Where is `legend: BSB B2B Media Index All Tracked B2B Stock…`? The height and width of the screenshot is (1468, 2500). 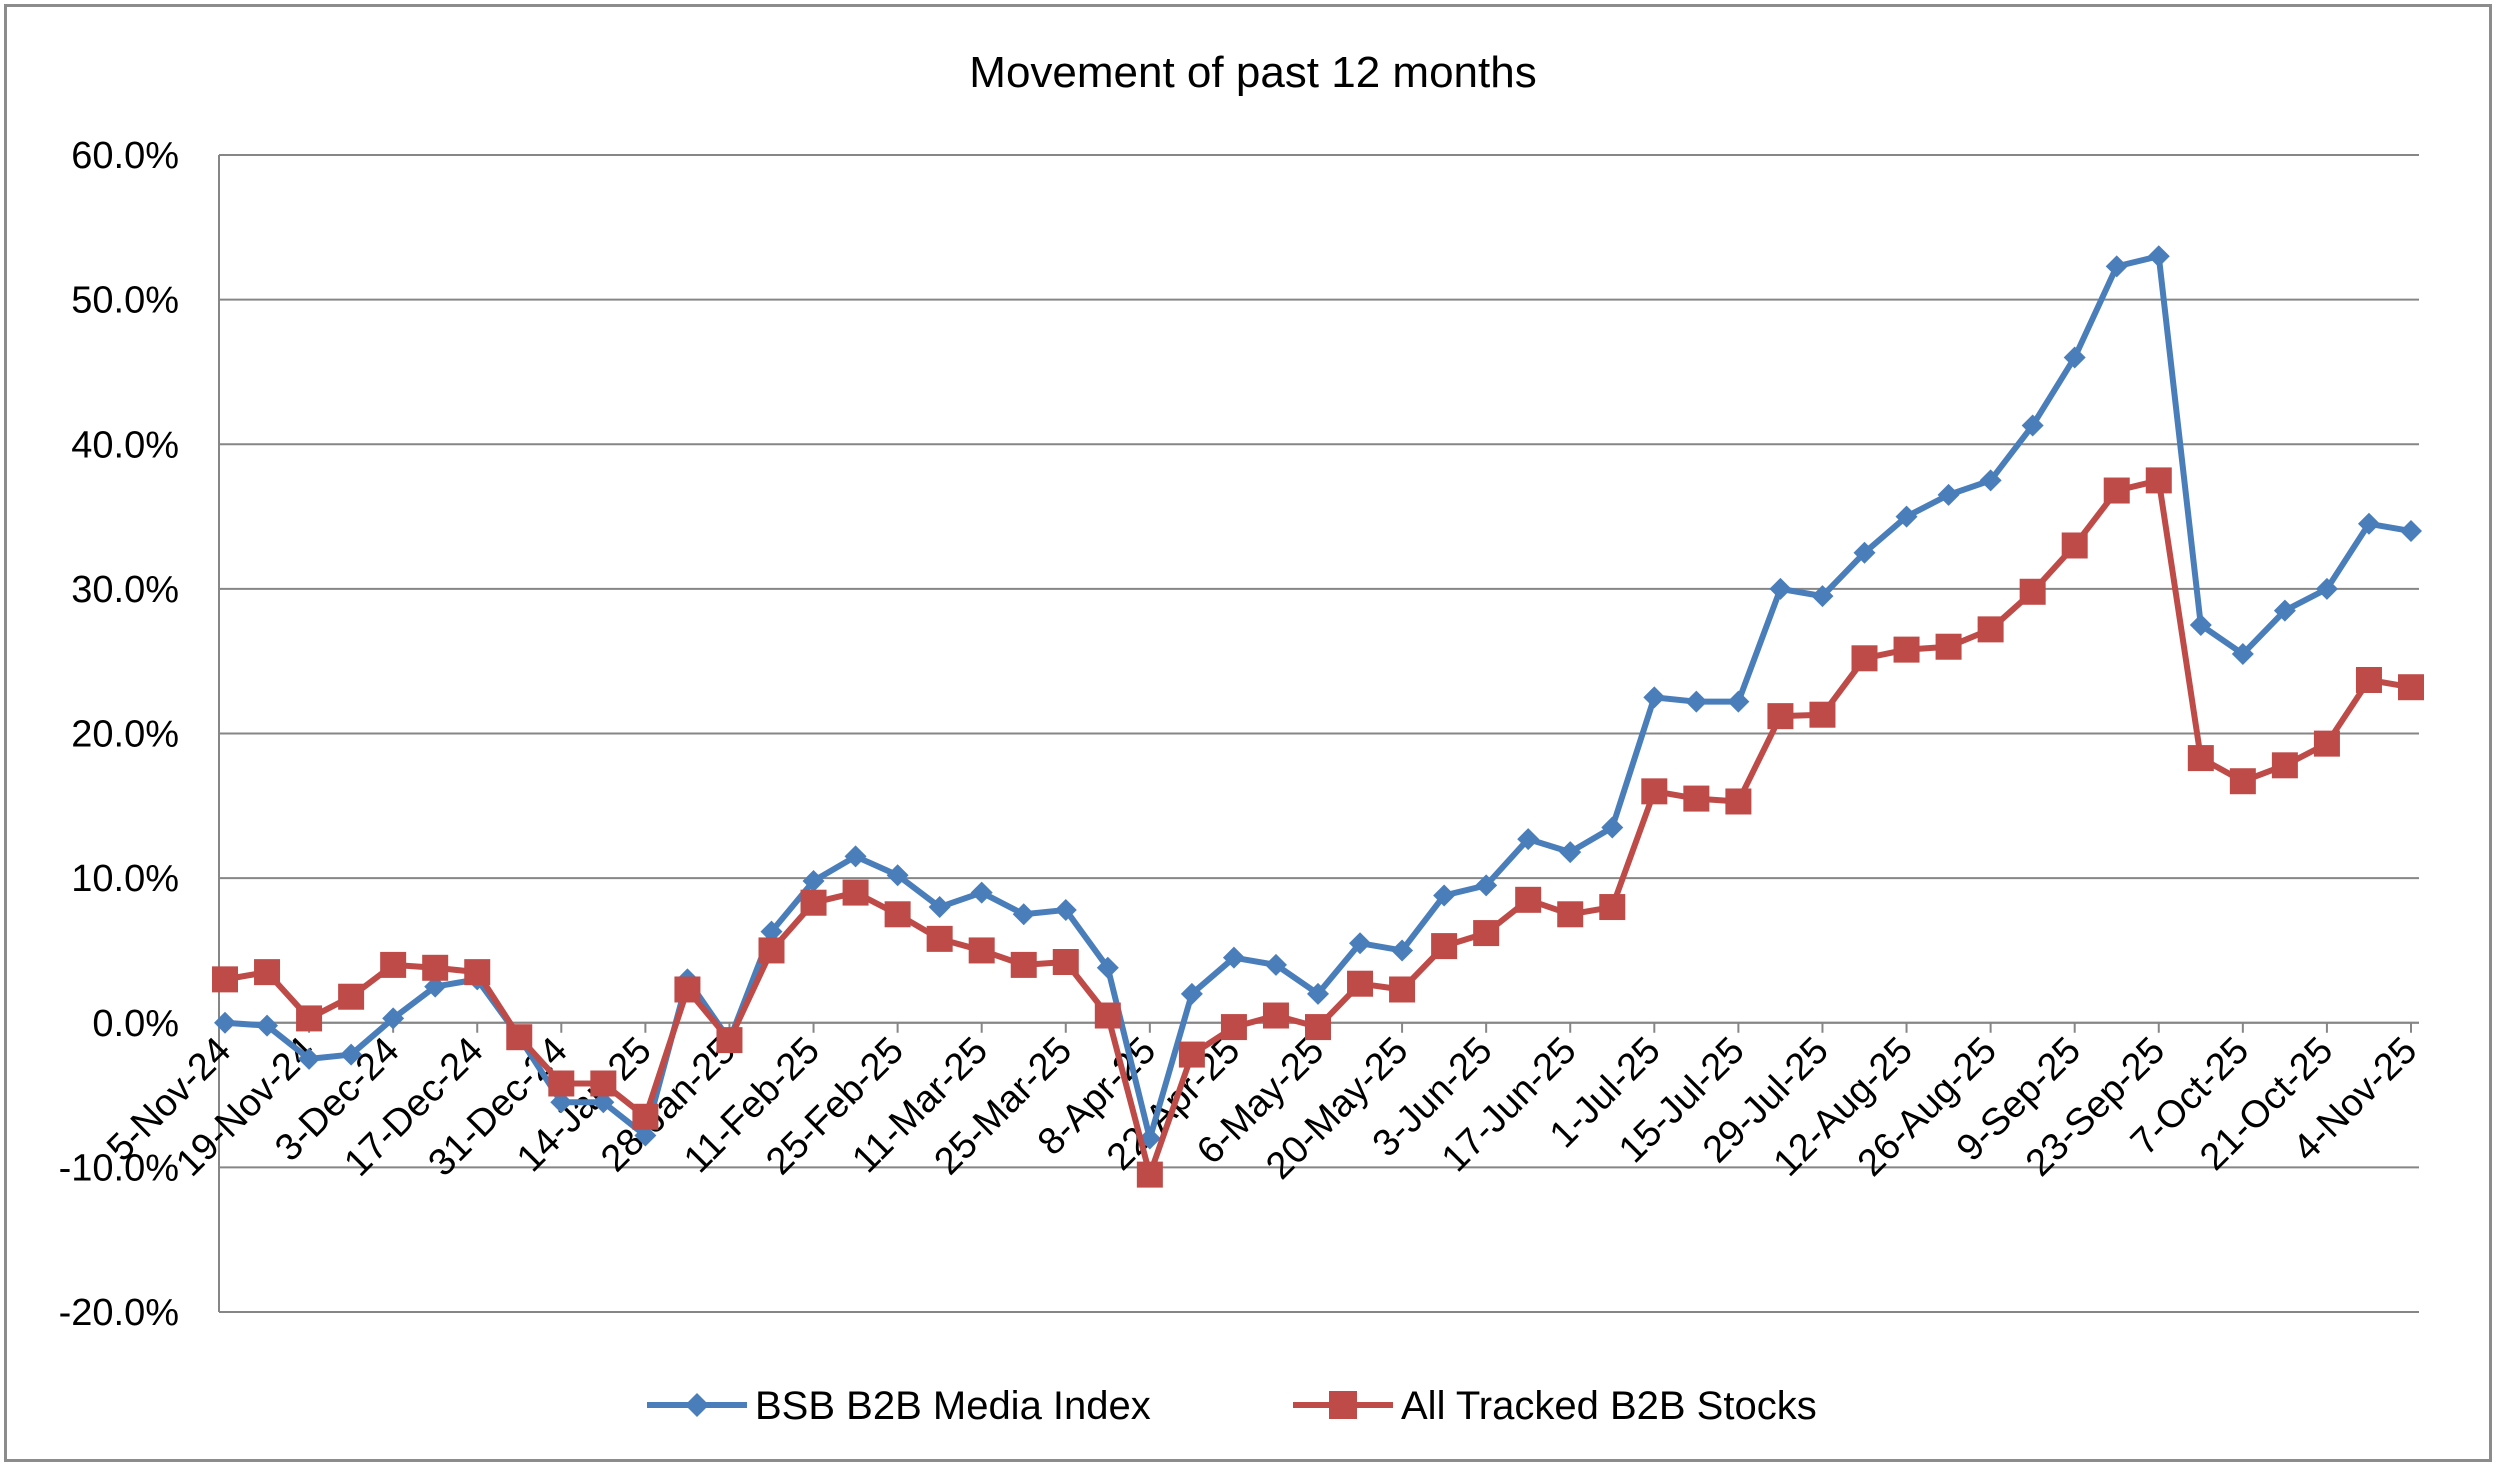 legend: BSB B2B Media Index All Tracked B2B Stock… is located at coordinates (1232, 1406).